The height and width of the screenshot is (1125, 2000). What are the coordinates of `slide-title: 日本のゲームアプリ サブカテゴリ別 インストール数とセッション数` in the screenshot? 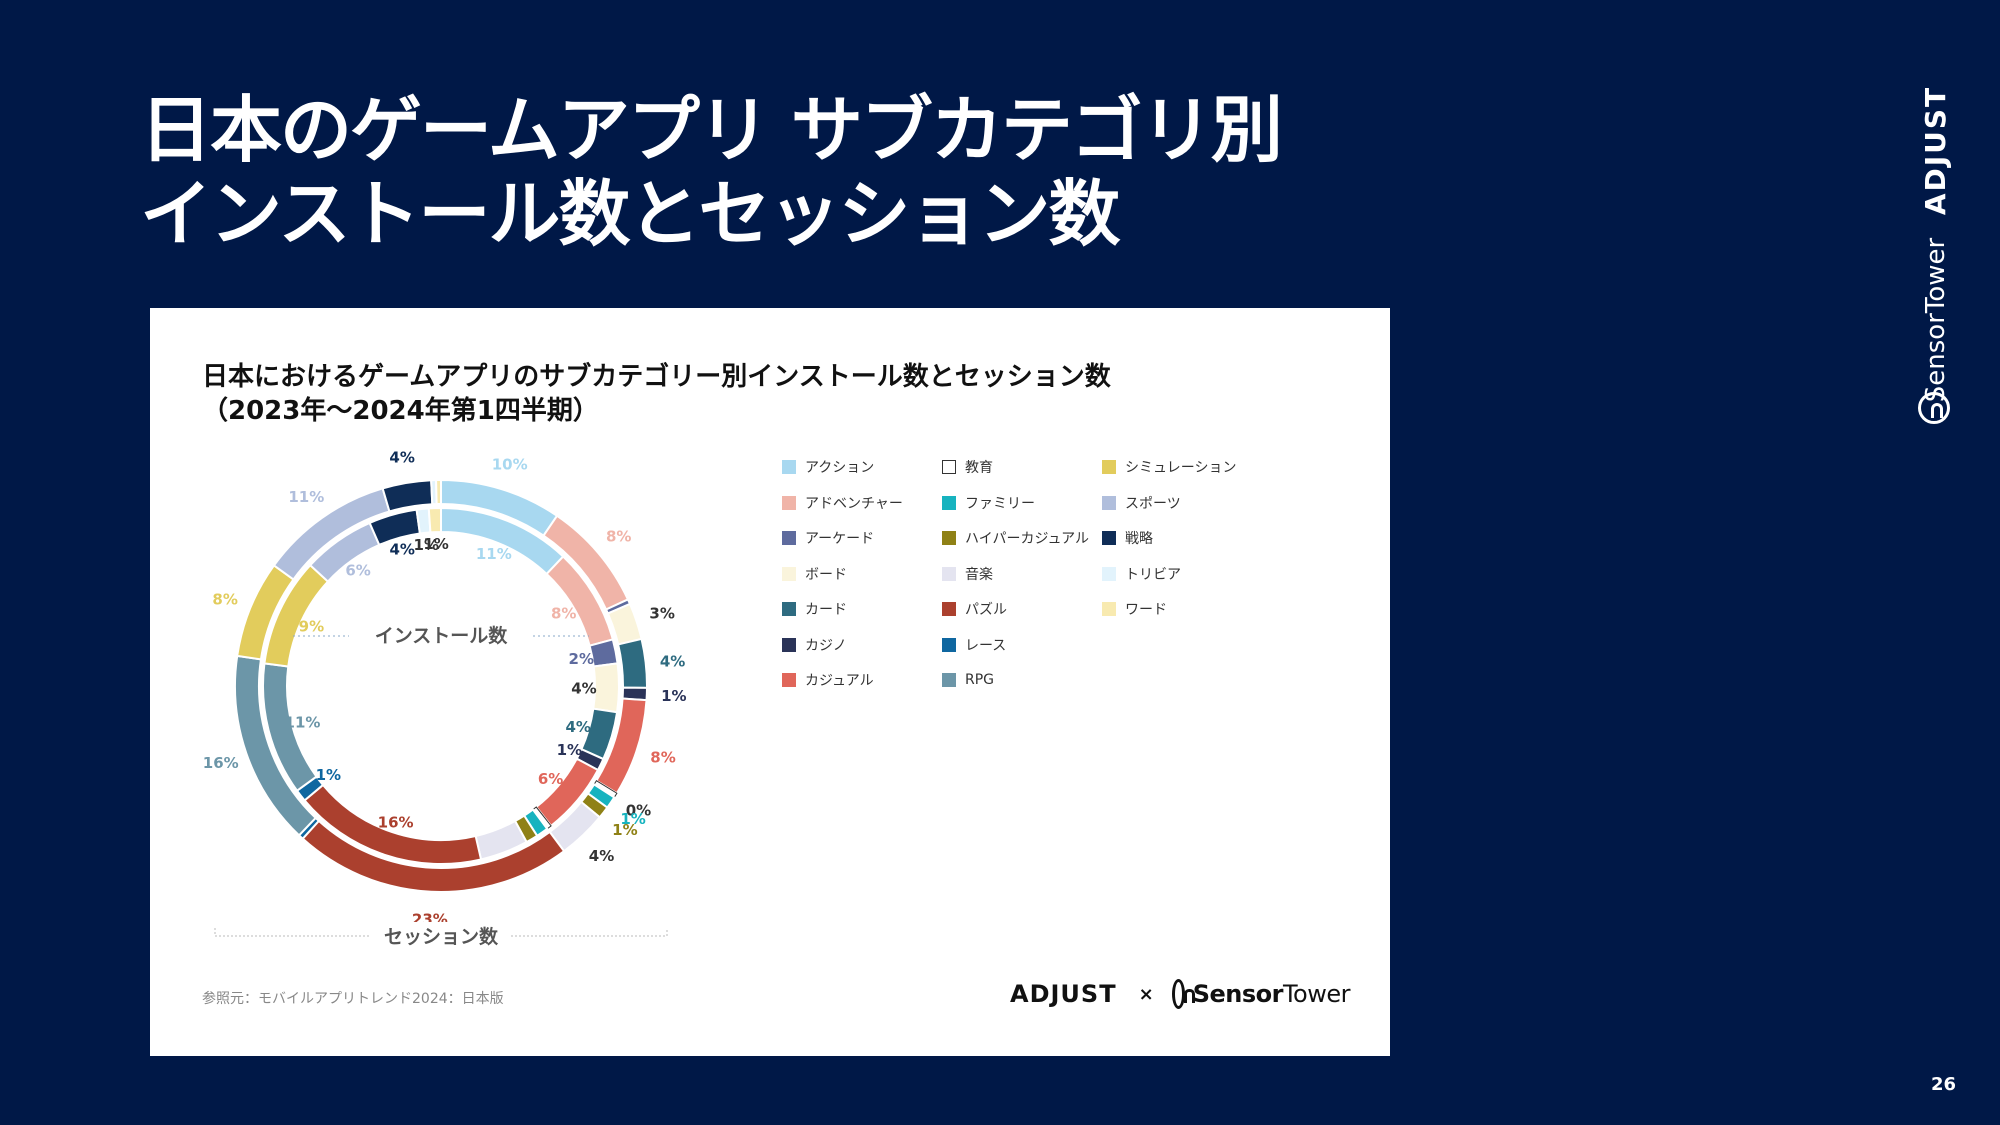 It's located at (711, 172).